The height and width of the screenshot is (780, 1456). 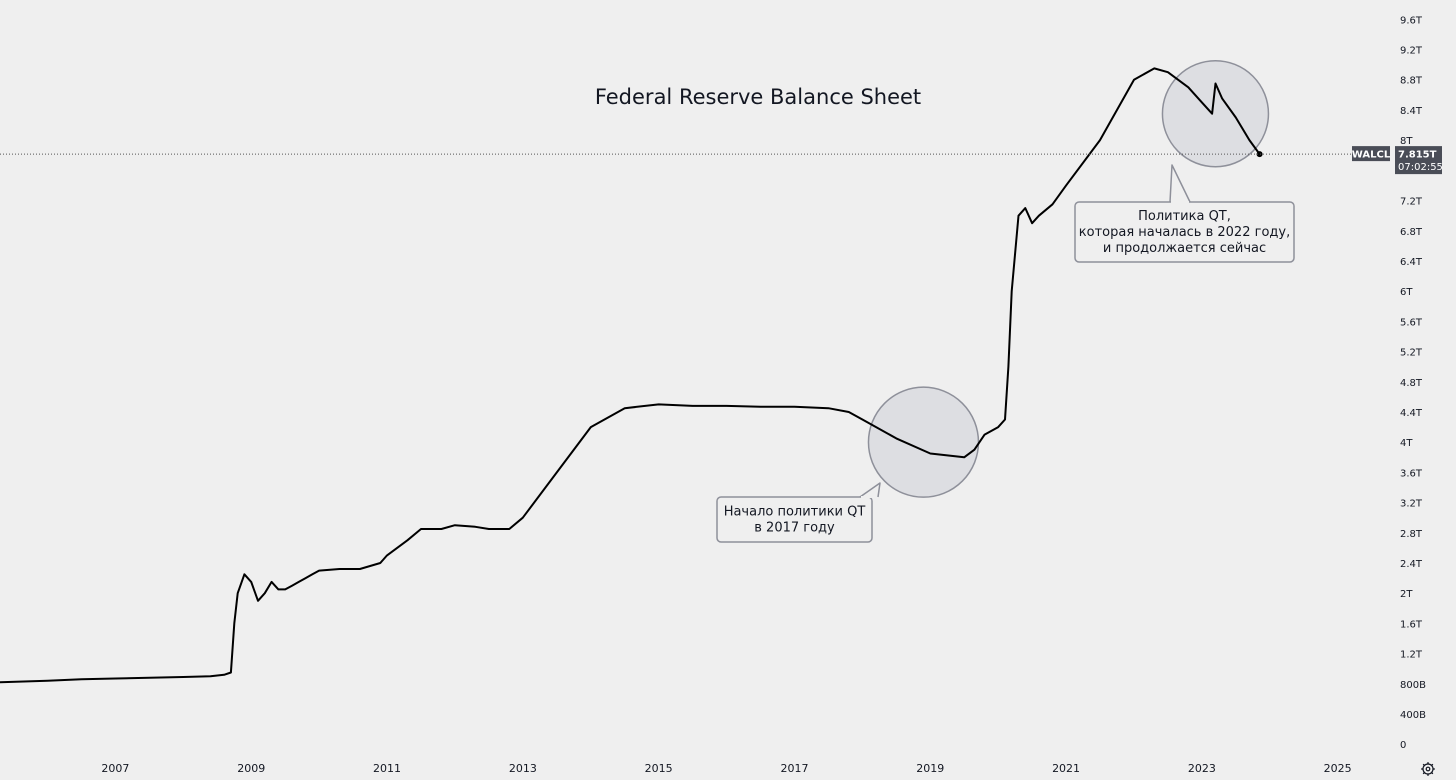 What do you see at coordinates (523, 768) in the screenshot?
I see `x-tick-label: 2013` at bounding box center [523, 768].